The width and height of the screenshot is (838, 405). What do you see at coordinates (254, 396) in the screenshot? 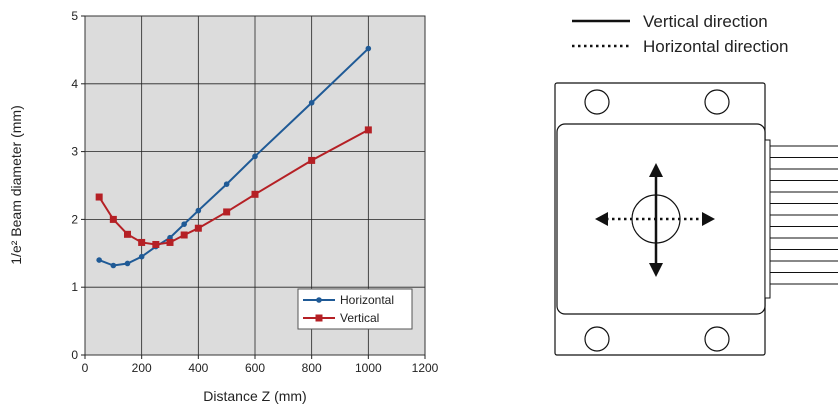
I see `x-axis-label: Distance Z (mm)` at bounding box center [254, 396].